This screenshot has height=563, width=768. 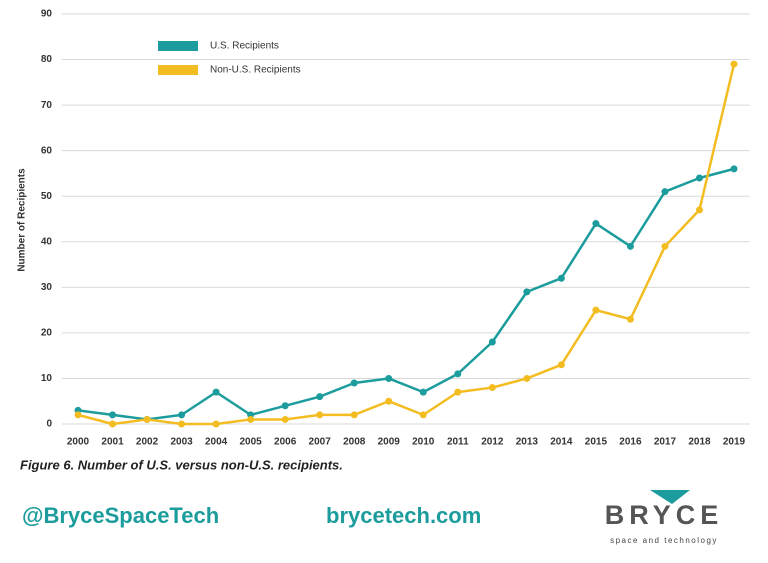 I want to click on x-tick-label: 2012, so click(x=492, y=442).